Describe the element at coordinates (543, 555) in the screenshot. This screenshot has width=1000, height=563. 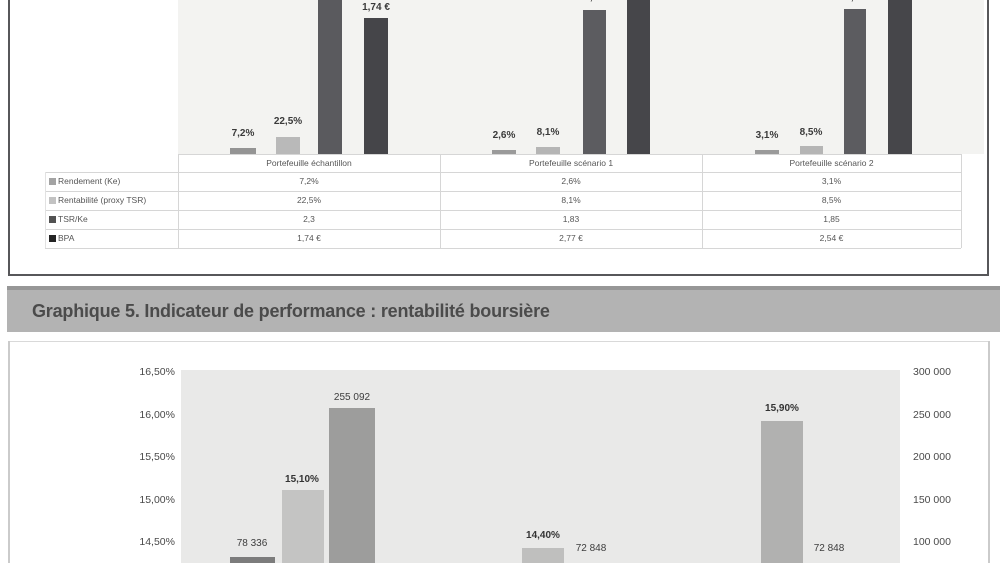
I see `chart2-g2-pct-bar` at that location.